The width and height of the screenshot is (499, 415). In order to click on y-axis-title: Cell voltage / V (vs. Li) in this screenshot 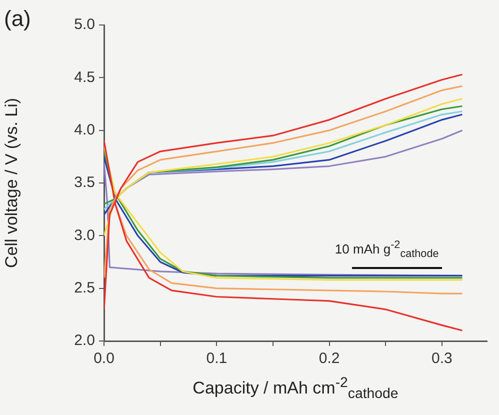, I will do `click(11, 183)`.